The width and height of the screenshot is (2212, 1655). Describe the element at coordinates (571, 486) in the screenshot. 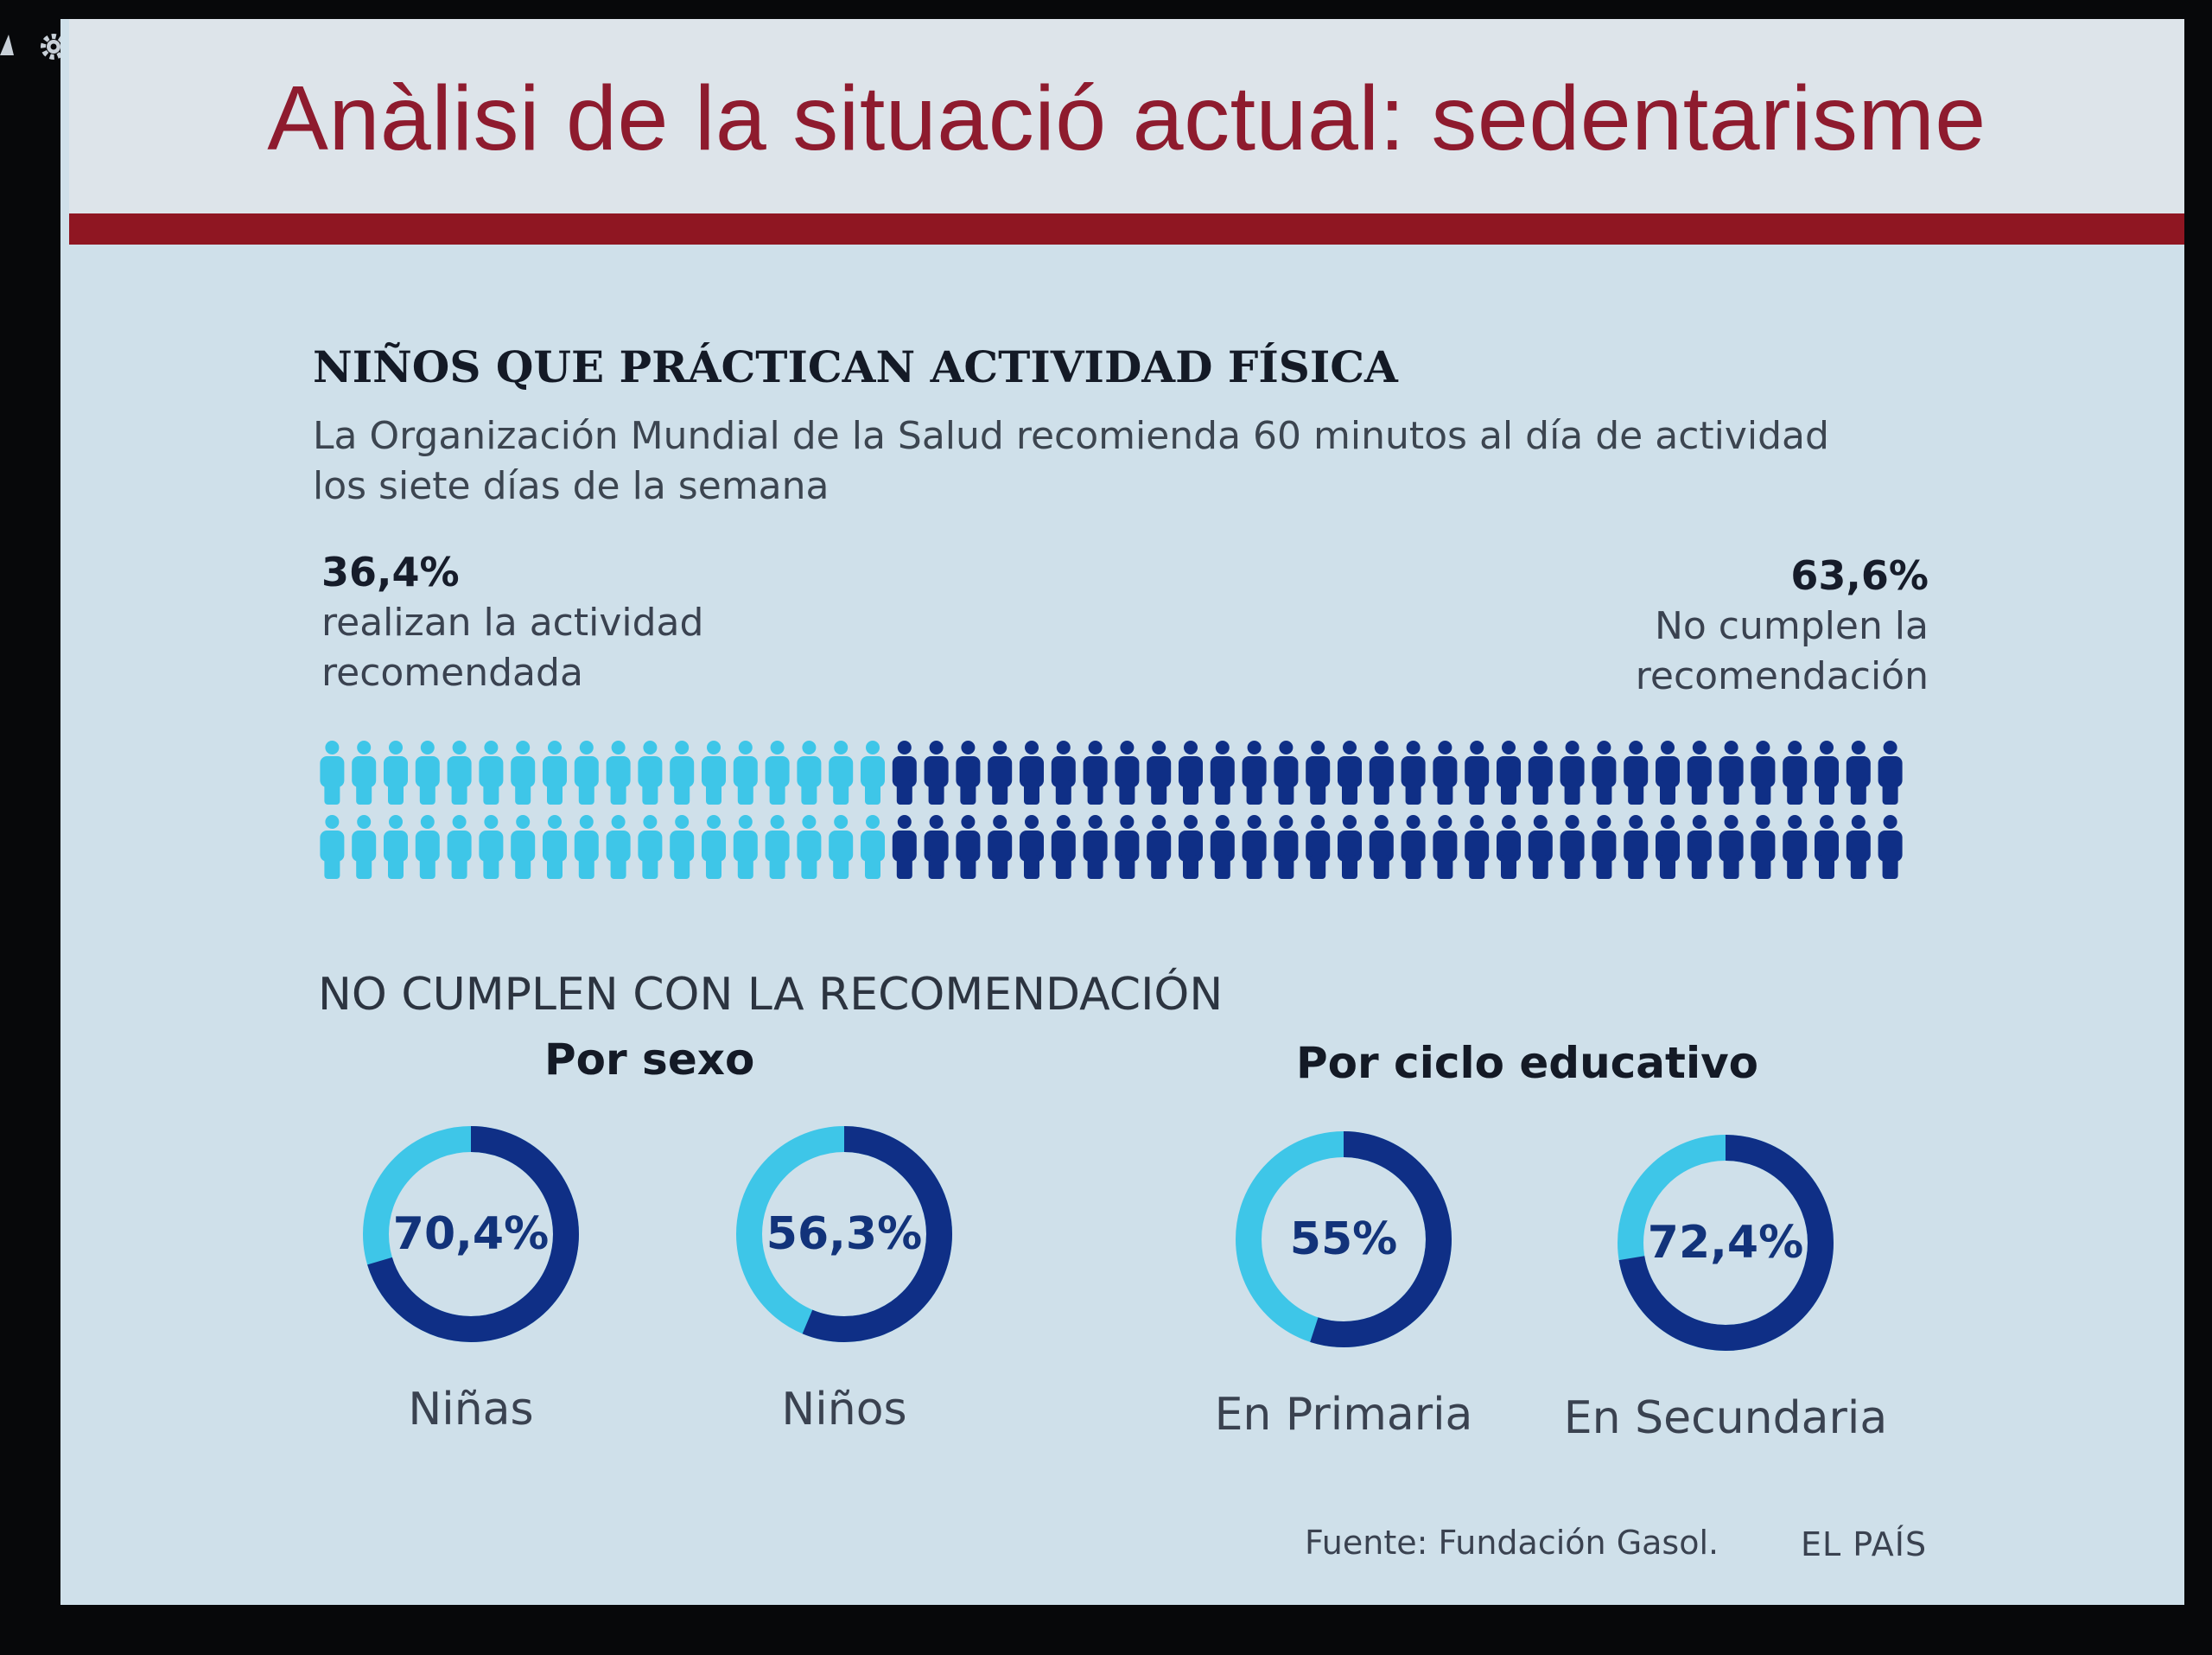

I see `infographic-subtitle-line2: los siete días de la semana` at that location.